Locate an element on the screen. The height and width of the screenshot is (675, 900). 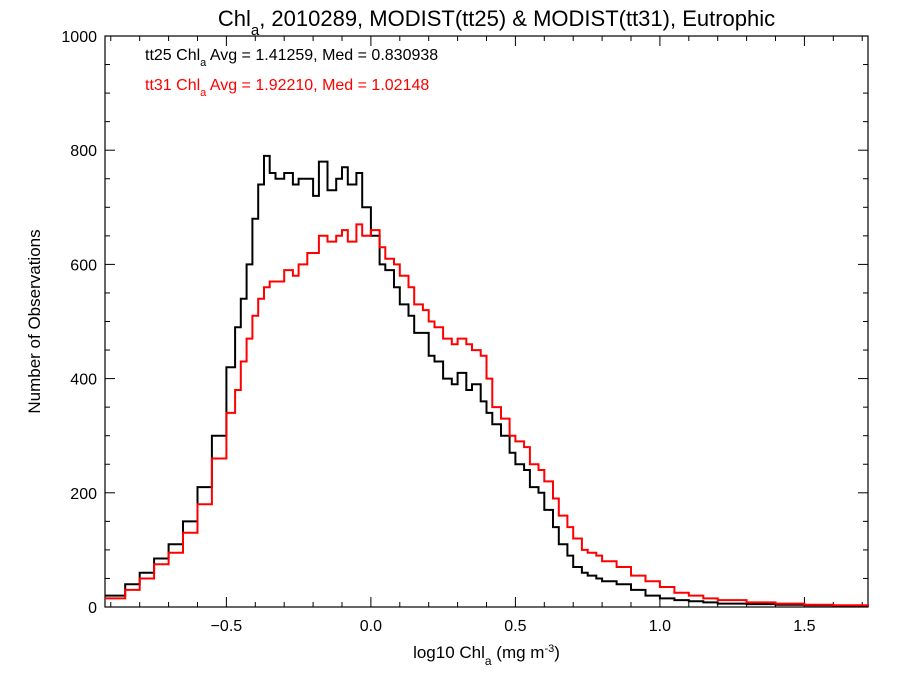
y-tick-label: 1000 is located at coordinates (79, 37).